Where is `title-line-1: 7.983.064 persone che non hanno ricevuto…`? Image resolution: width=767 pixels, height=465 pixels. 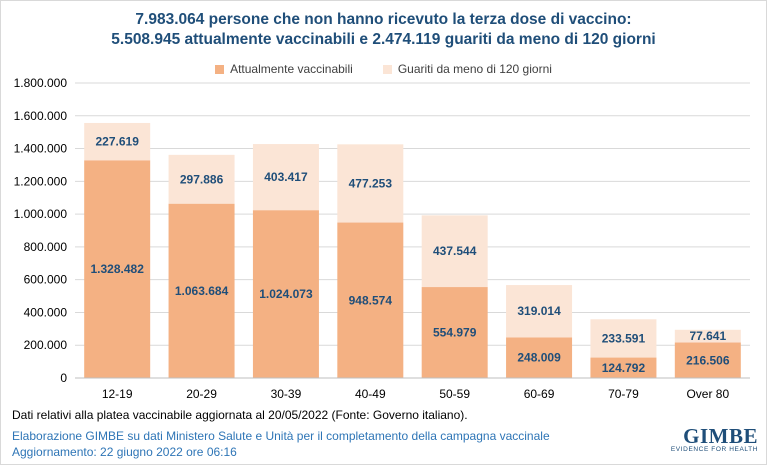
title-line-1: 7.983.064 persone che non hanno ricevuto… is located at coordinates (383, 19).